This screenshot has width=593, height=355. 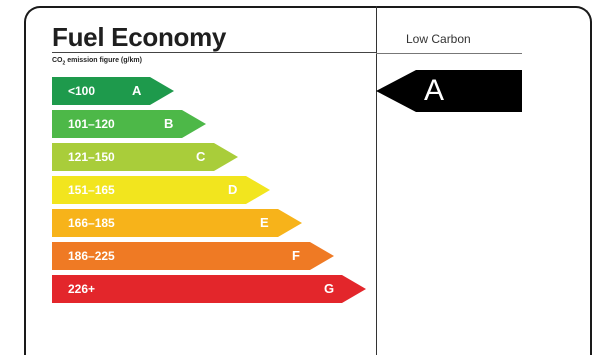 I want to click on band-range-label: 186–225, so click(x=91, y=256).